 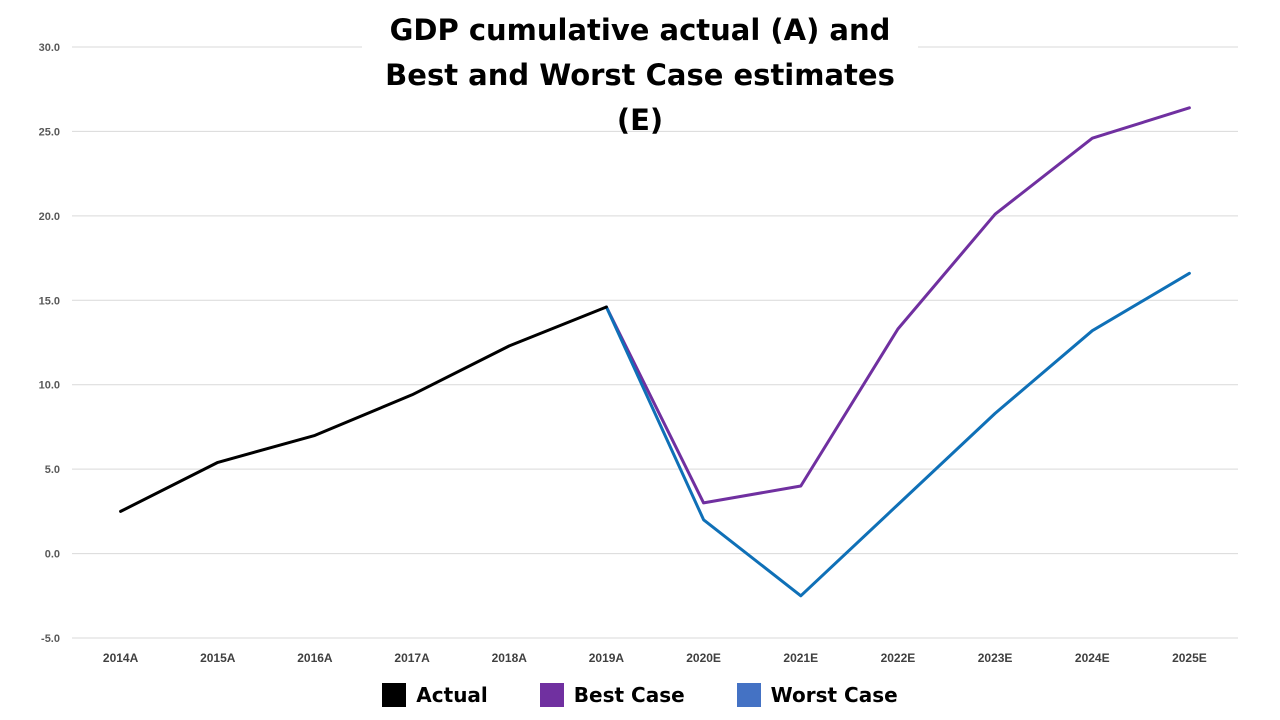 I want to click on legend-swatch-worst-case, so click(x=748, y=695).